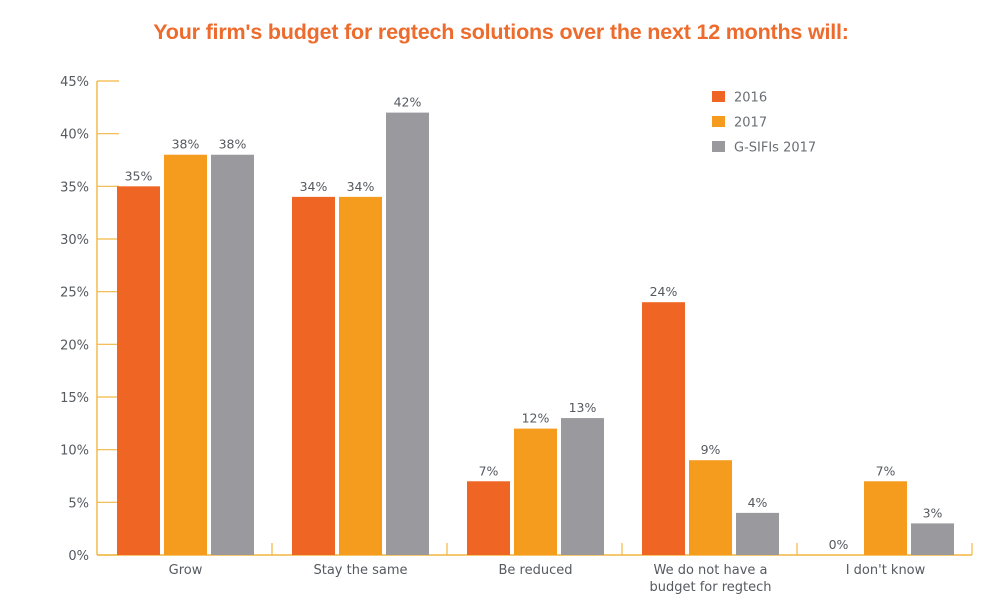 This screenshot has height=601, width=1002. Describe the element at coordinates (664, 291) in the screenshot. I see `data-label: 24%` at that location.